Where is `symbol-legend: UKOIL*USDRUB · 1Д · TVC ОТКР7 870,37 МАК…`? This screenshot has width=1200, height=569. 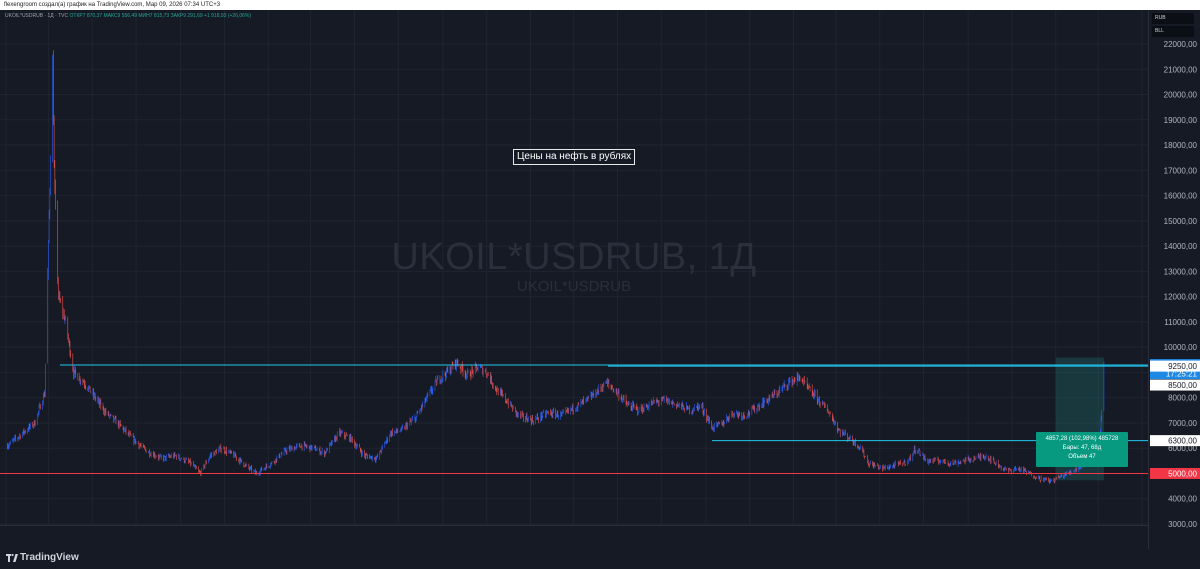
symbol-legend: UKOIL*USDRUB · 1Д · TVC ОТКР7 870,37 МАК… is located at coordinates (128, 16).